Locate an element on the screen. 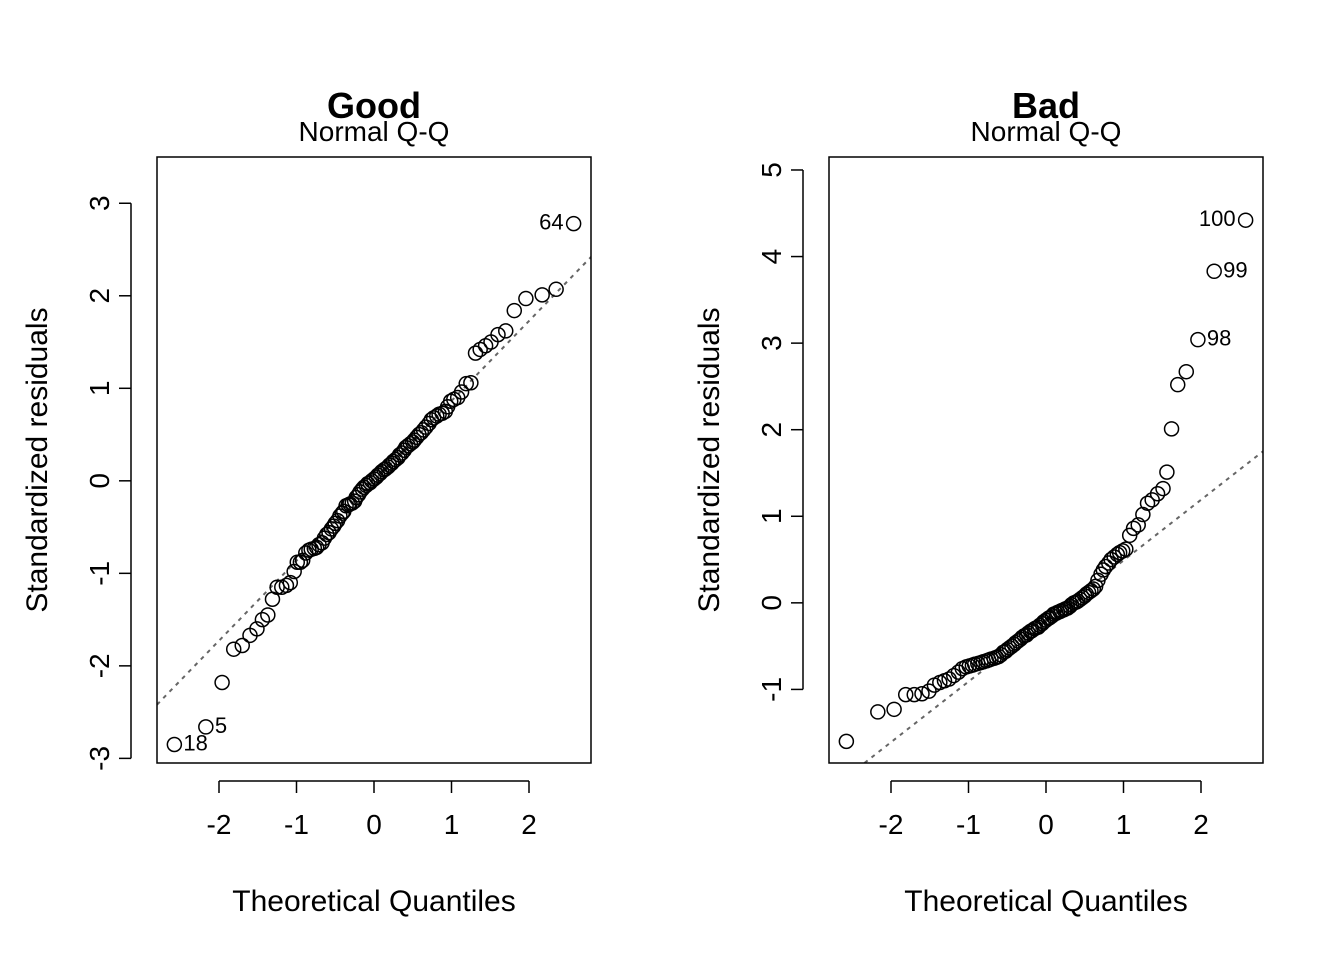 The width and height of the screenshot is (1344, 960). point-label: 5 is located at coordinates (221, 725).